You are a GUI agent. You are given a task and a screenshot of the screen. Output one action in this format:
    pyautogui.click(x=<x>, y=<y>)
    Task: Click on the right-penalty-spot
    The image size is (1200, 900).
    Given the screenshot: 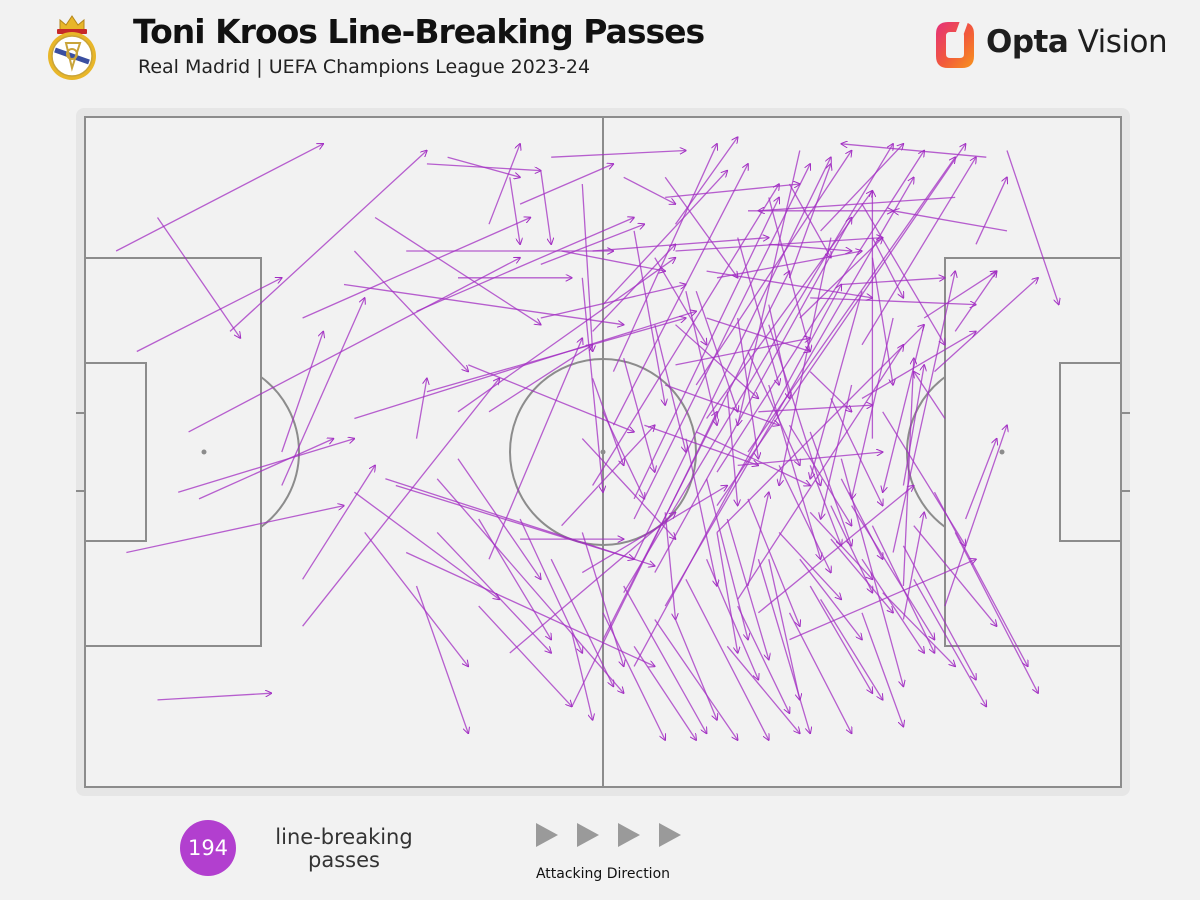 What is the action you would take?
    pyautogui.click(x=1002, y=452)
    